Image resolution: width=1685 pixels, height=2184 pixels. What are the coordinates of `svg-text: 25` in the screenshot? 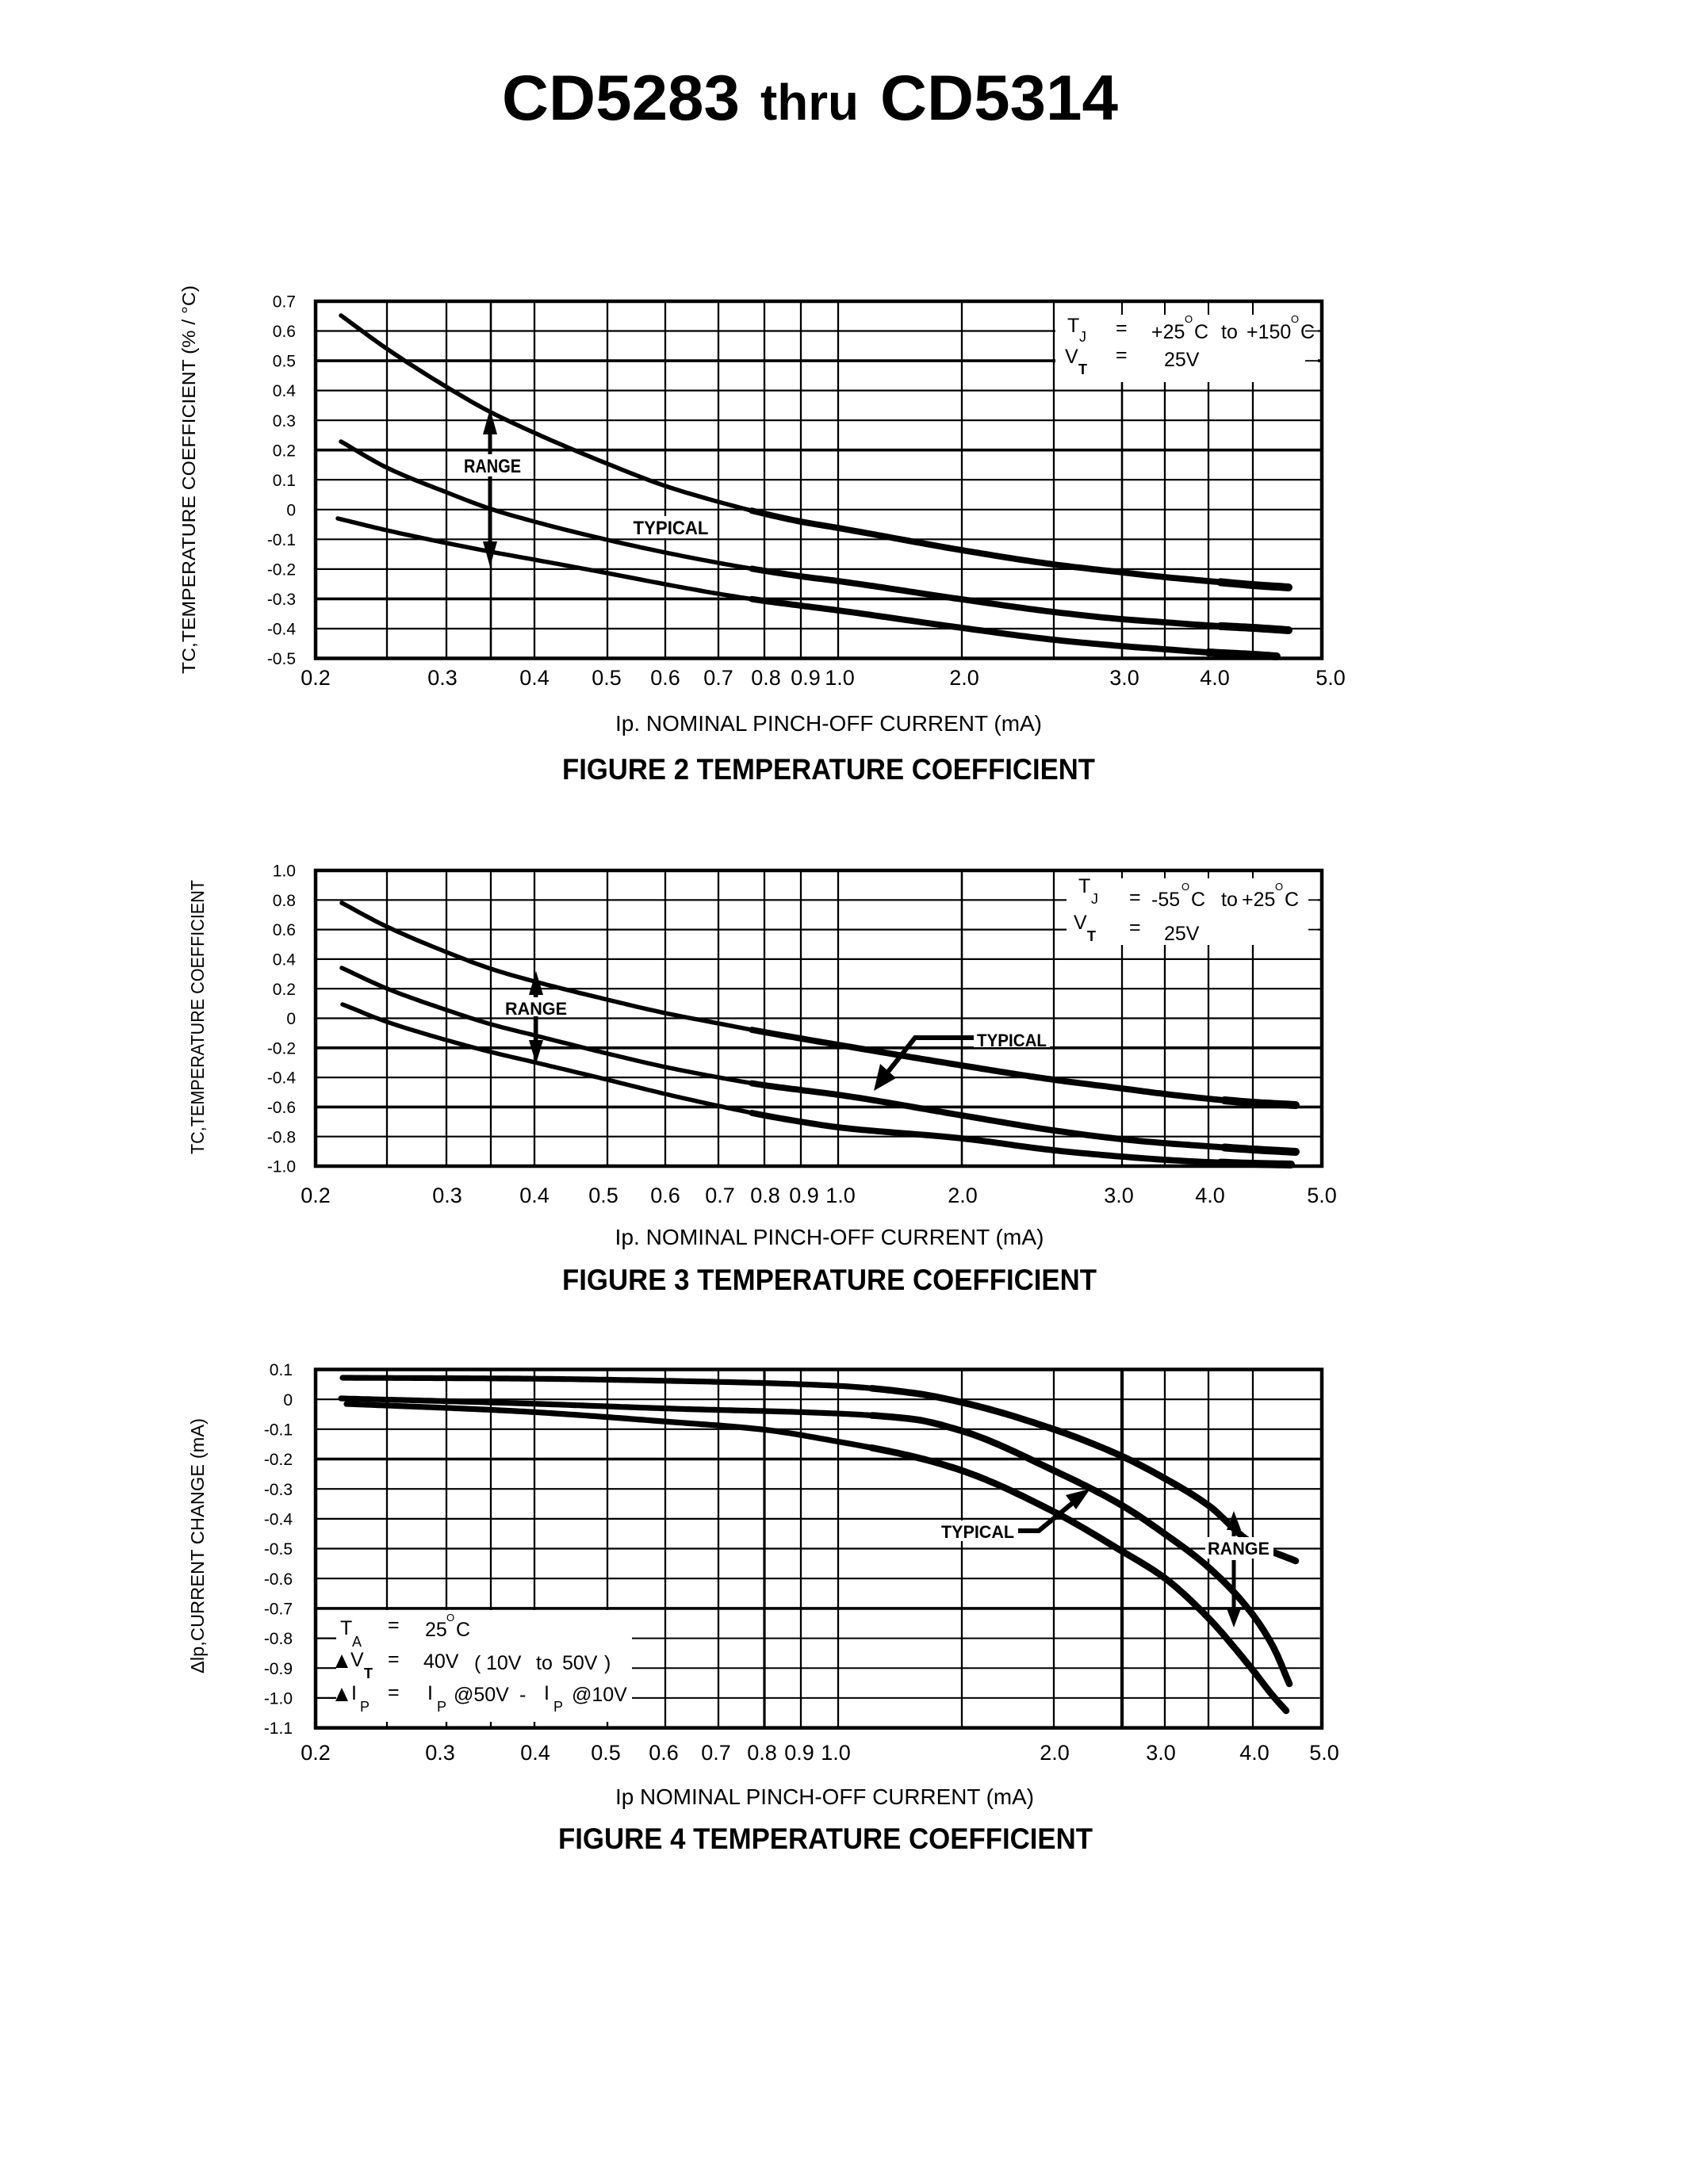 It's located at (436, 1630).